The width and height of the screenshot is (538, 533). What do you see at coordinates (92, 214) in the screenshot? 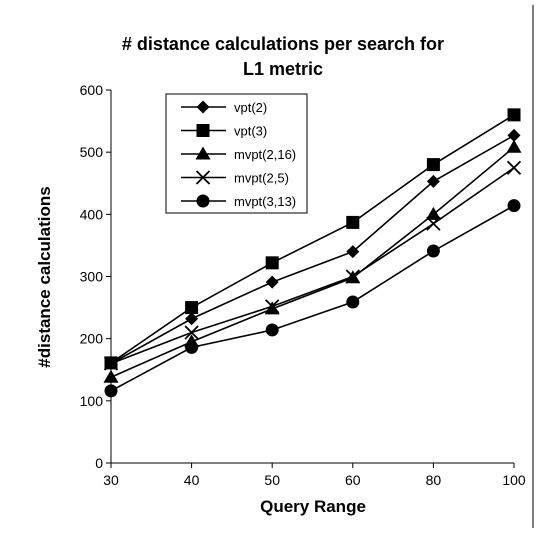
I see `y-tick-label: 400` at bounding box center [92, 214].